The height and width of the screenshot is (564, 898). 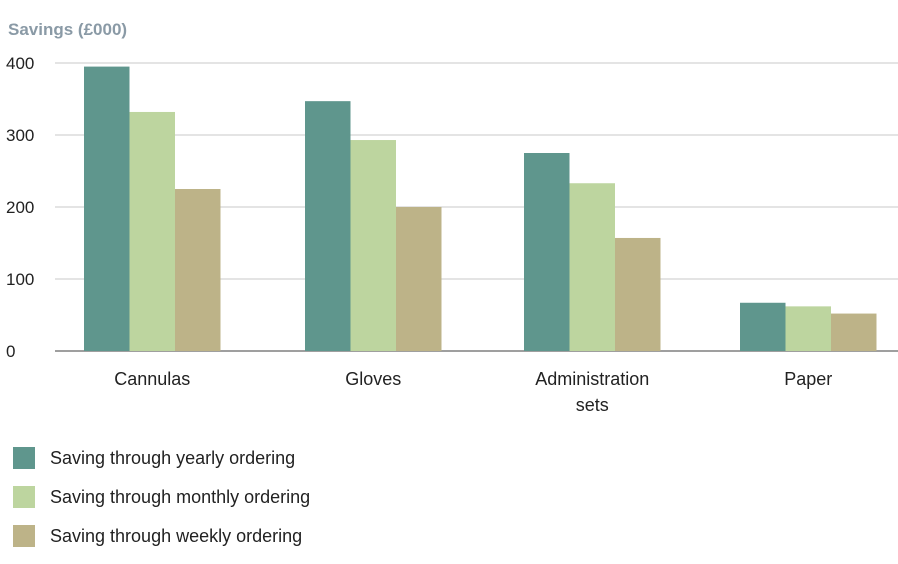 I want to click on y-tick-label-200: 200, so click(x=20, y=207).